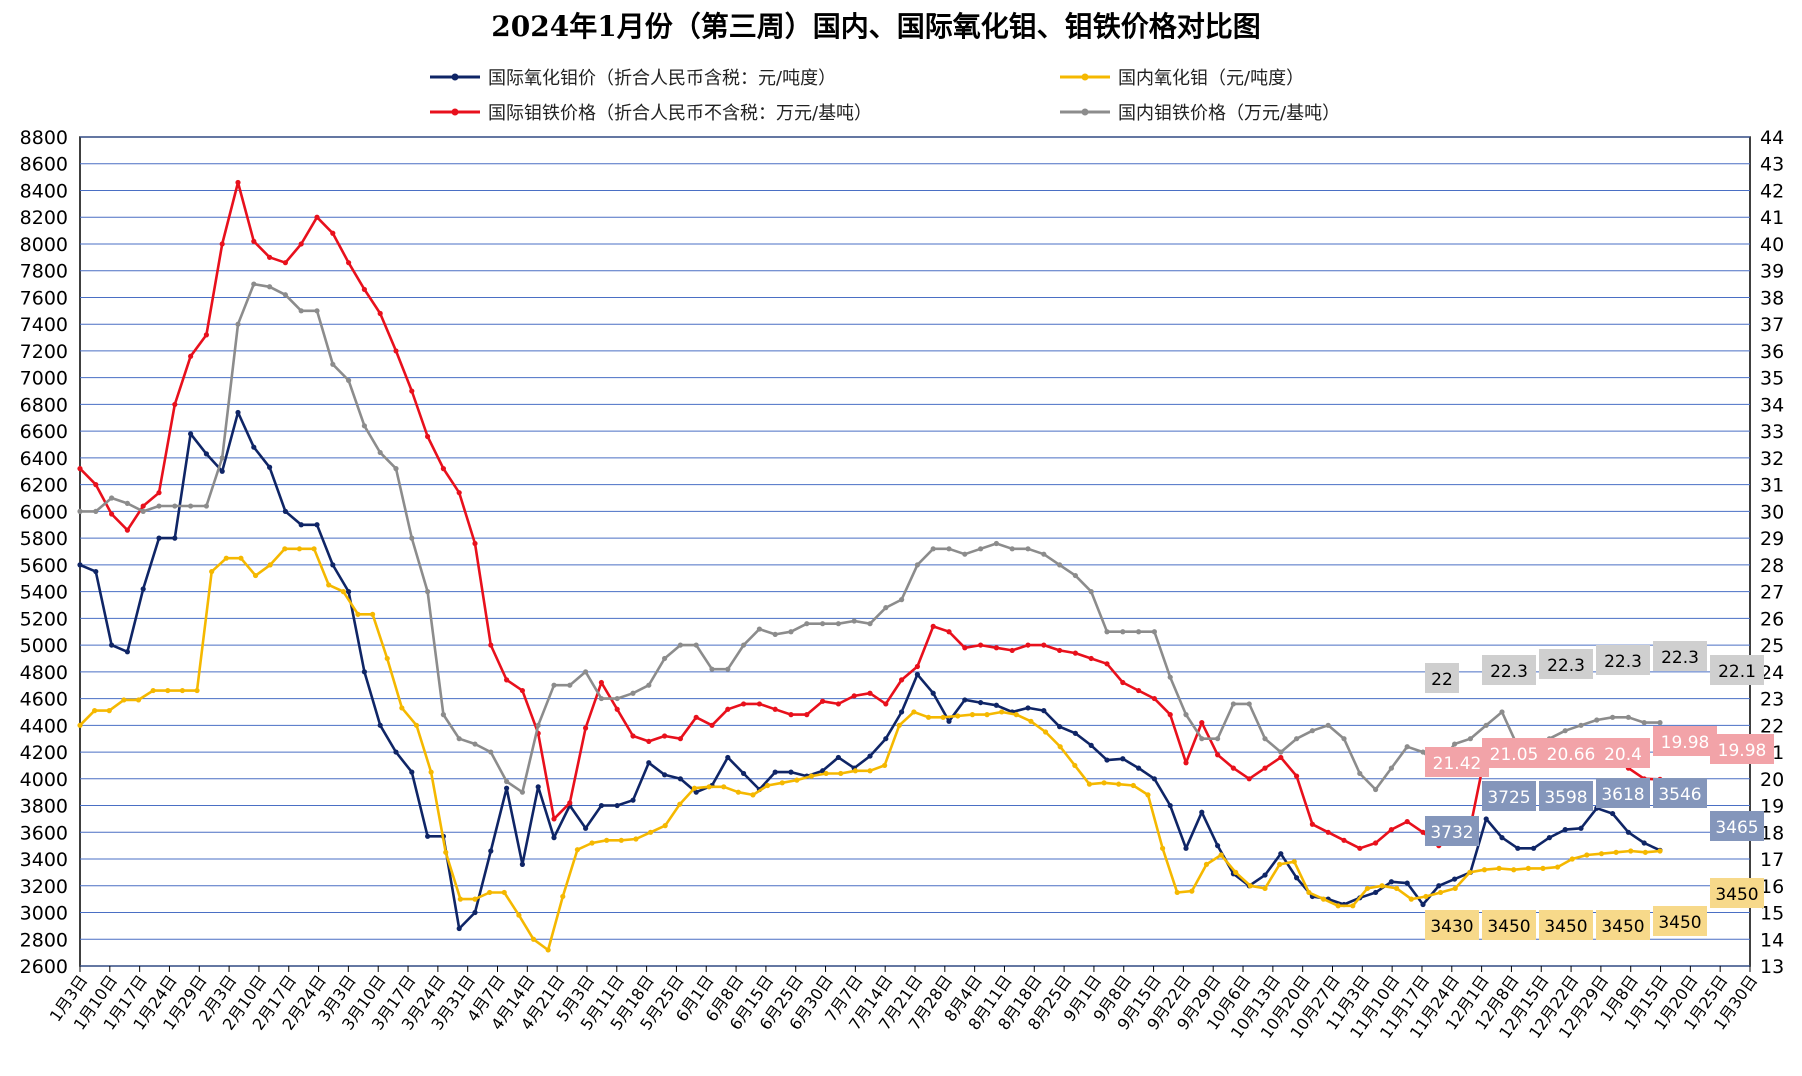 The height and width of the screenshot is (1076, 1802). I want to click on right-tick-label: 44, so click(1772, 138).